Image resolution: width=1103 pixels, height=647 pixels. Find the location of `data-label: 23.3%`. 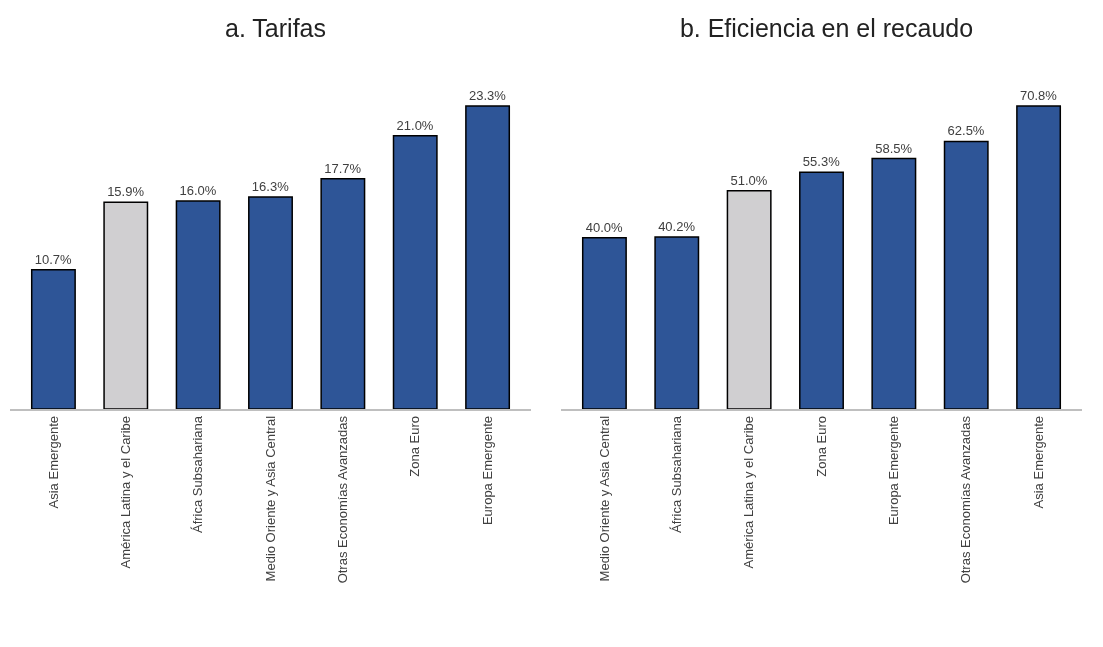

data-label: 23.3% is located at coordinates (487, 95).